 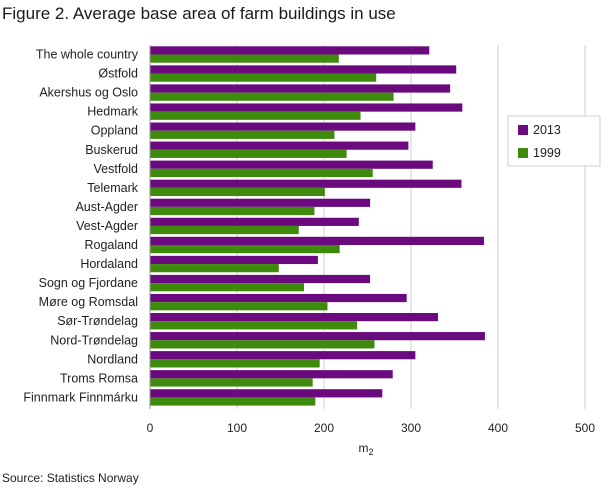 I want to click on category-label: Vestfold, so click(x=116, y=169).